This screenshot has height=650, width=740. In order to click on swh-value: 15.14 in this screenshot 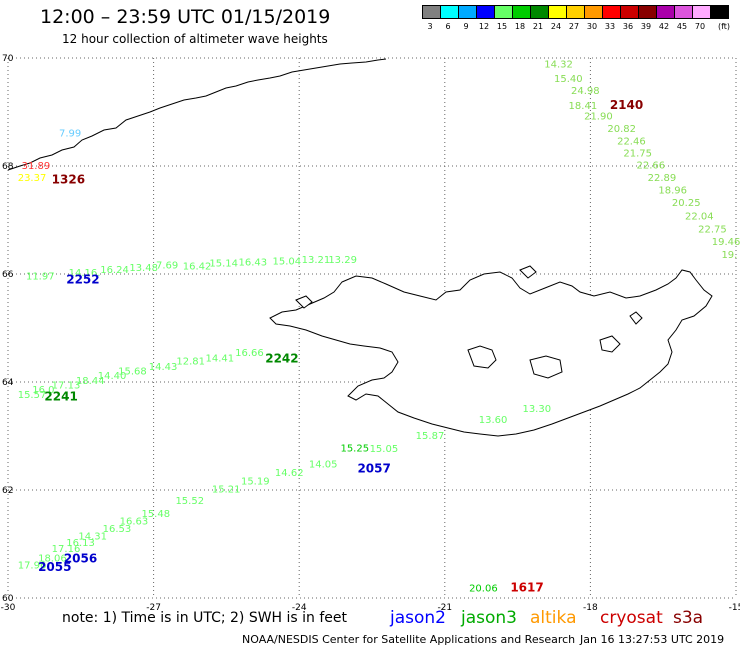, I will do `click(223, 263)`.